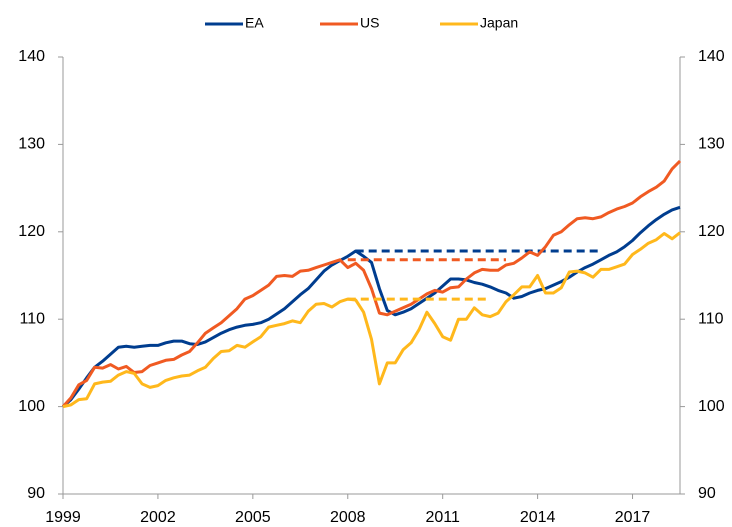 The height and width of the screenshot is (527, 732). What do you see at coordinates (633, 517) in the screenshot?
I see `x-tick-label: 2017` at bounding box center [633, 517].